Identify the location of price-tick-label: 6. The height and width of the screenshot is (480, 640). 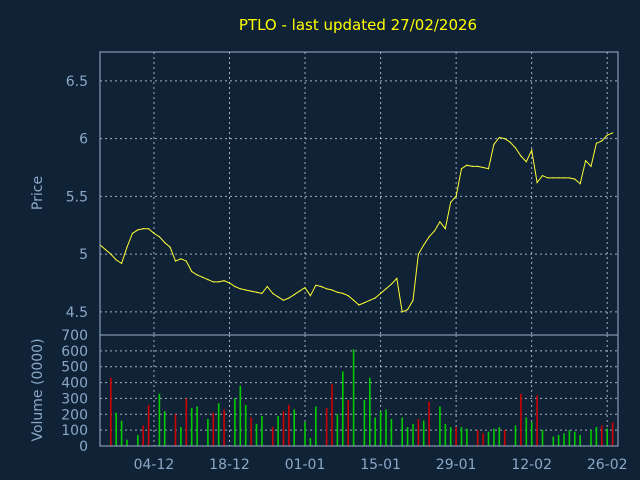
(83, 140).